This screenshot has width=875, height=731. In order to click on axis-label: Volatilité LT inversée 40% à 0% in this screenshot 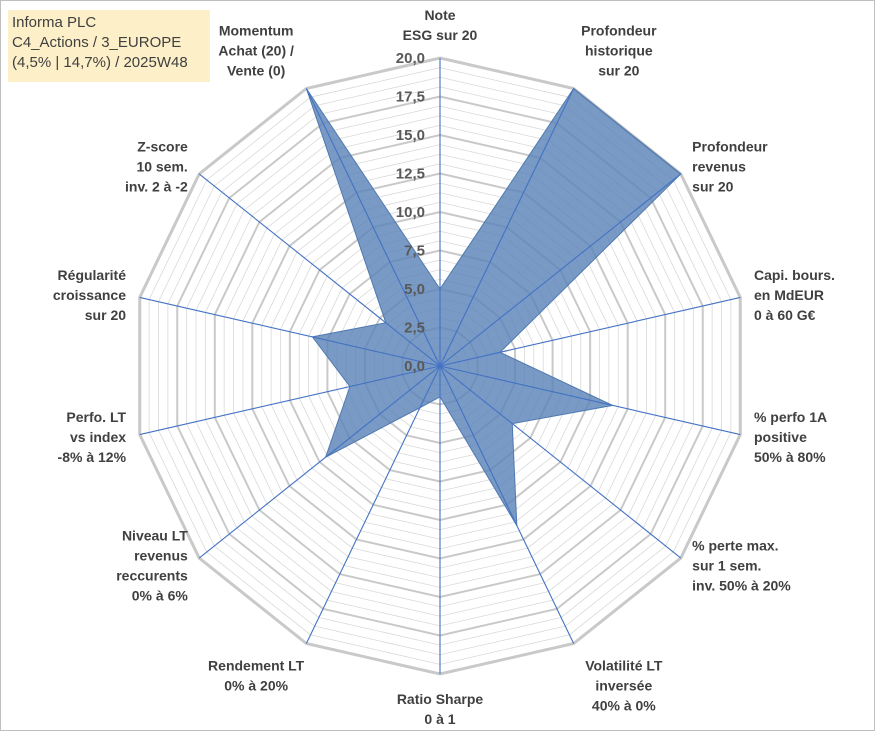, I will do `click(624, 685)`.